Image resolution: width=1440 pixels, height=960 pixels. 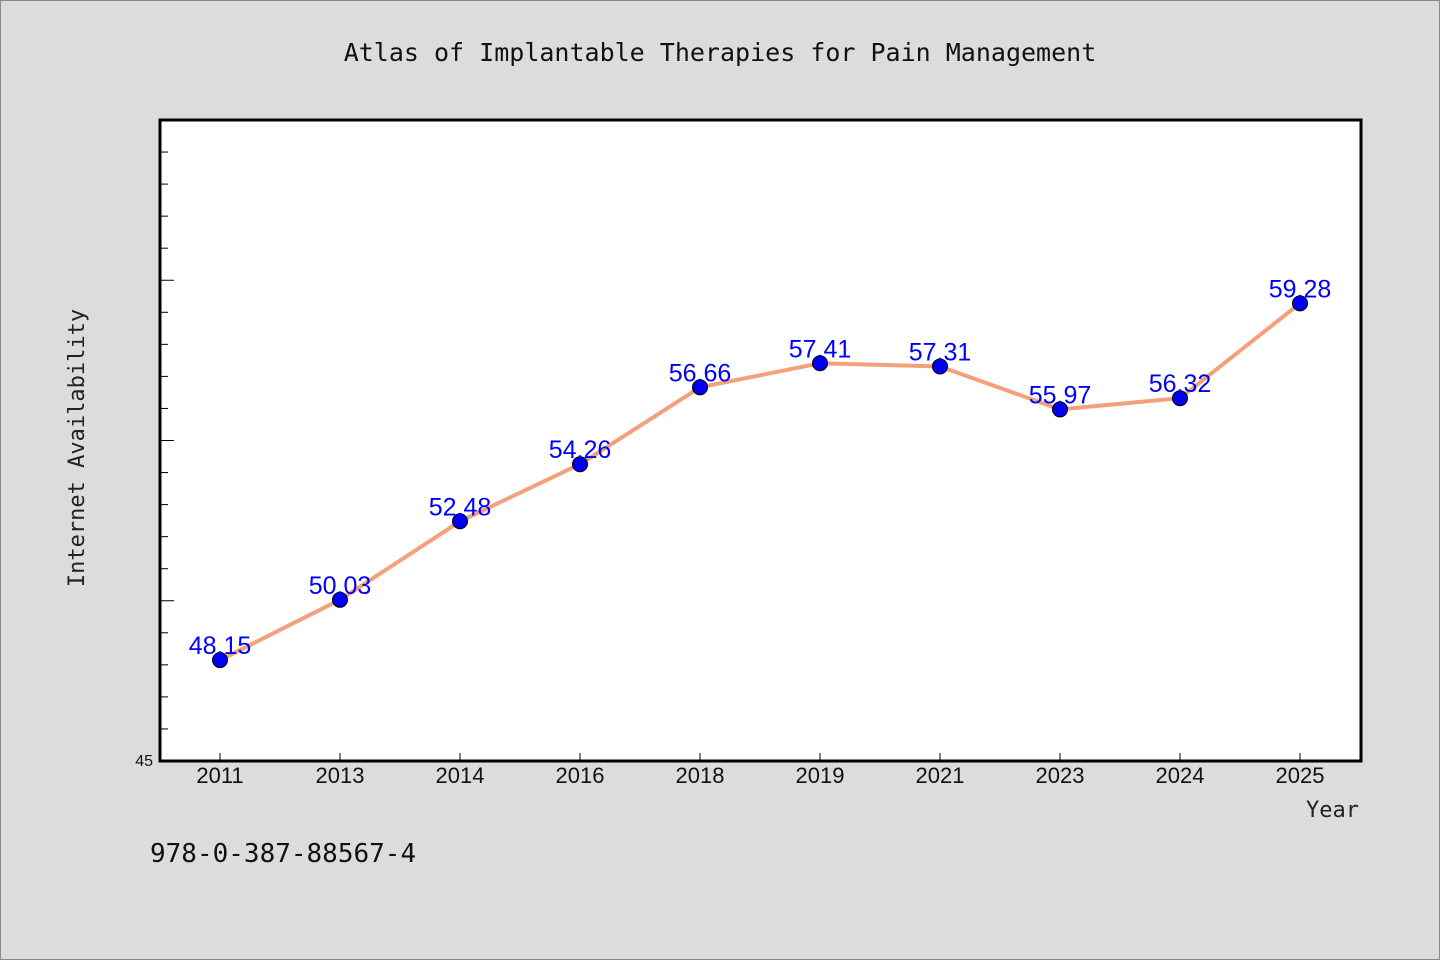 I want to click on y-axis-minor-ticks, so click(x=167, y=440).